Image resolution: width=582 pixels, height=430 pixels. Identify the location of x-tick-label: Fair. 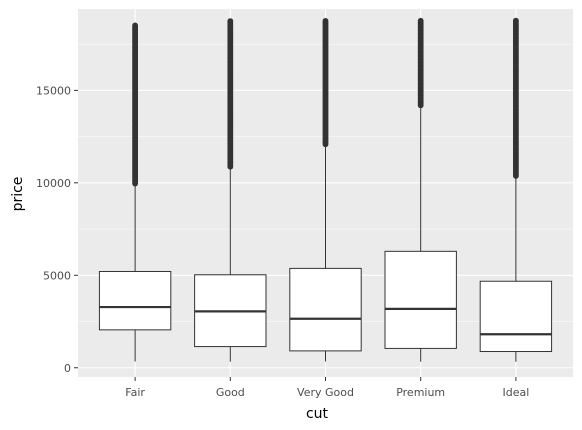
(135, 392).